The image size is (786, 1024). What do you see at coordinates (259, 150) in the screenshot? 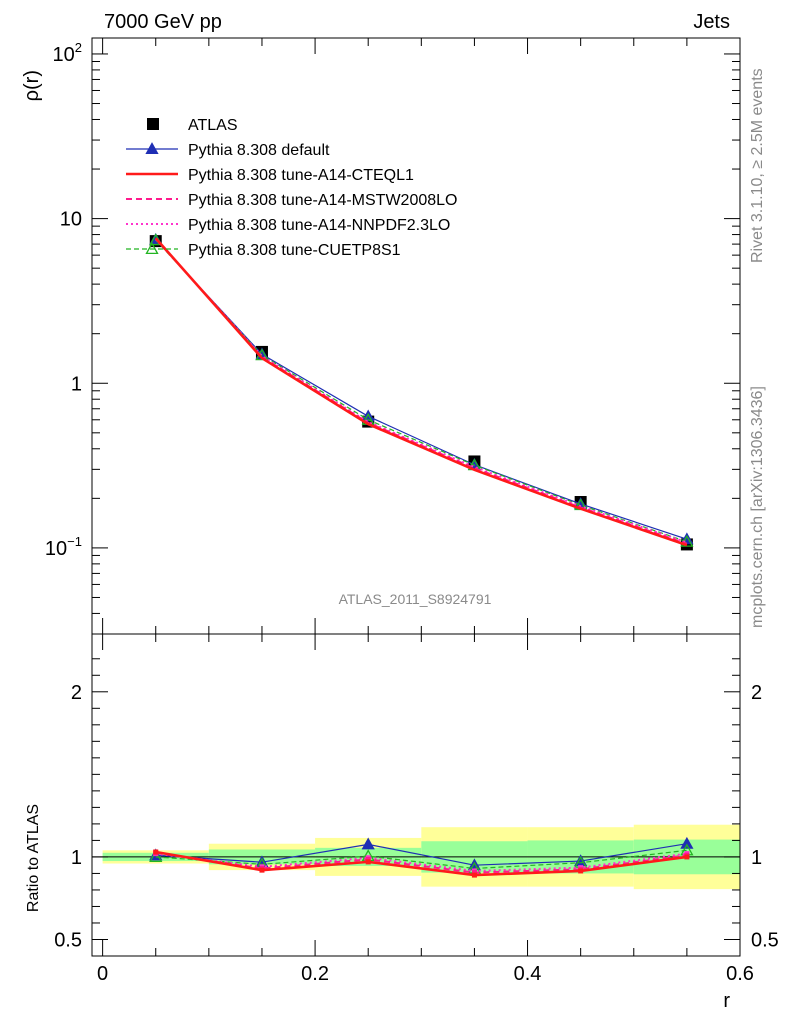
I see `legend-label: Pythia 8.308 default` at bounding box center [259, 150].